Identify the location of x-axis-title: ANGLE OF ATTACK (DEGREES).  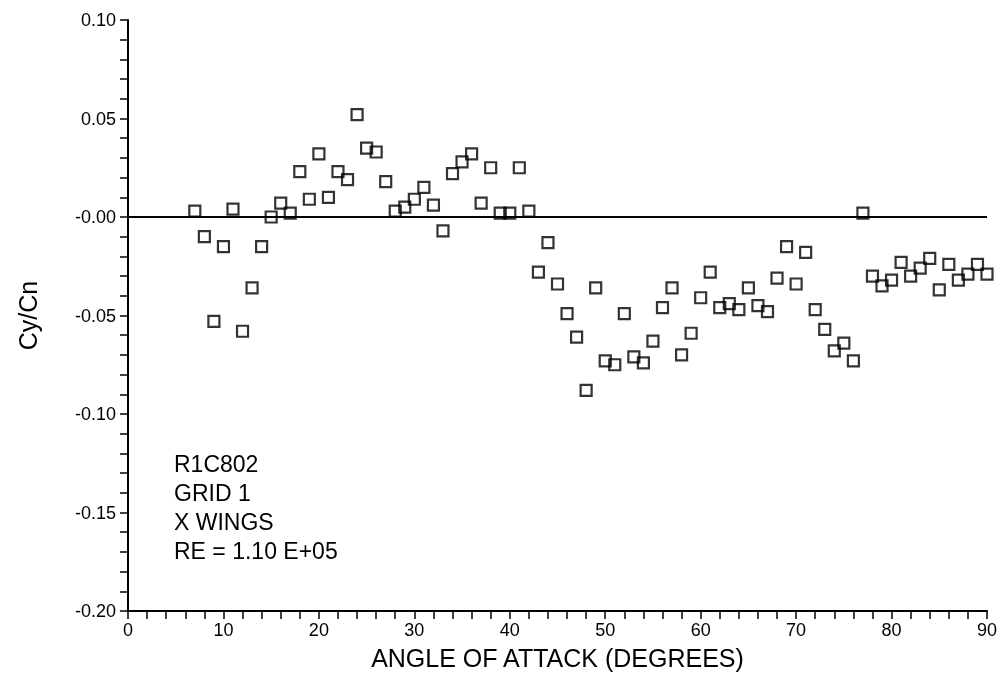
(557, 657).